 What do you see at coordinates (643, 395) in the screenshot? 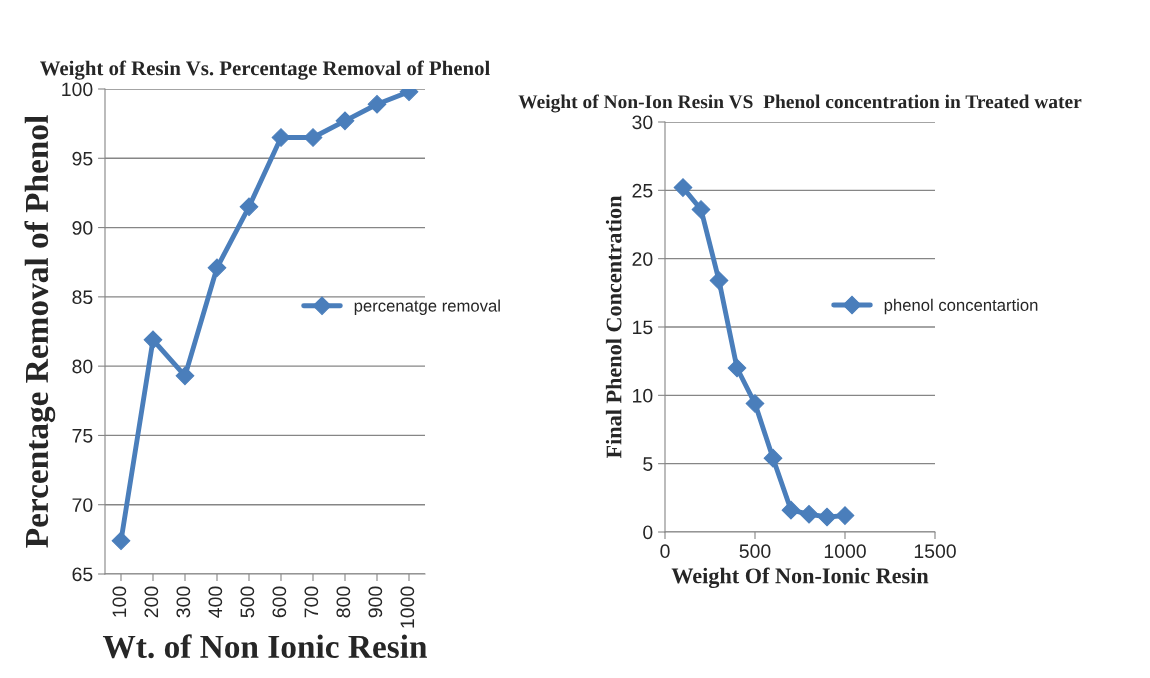
I see `y-tick-label: 10` at bounding box center [643, 395].